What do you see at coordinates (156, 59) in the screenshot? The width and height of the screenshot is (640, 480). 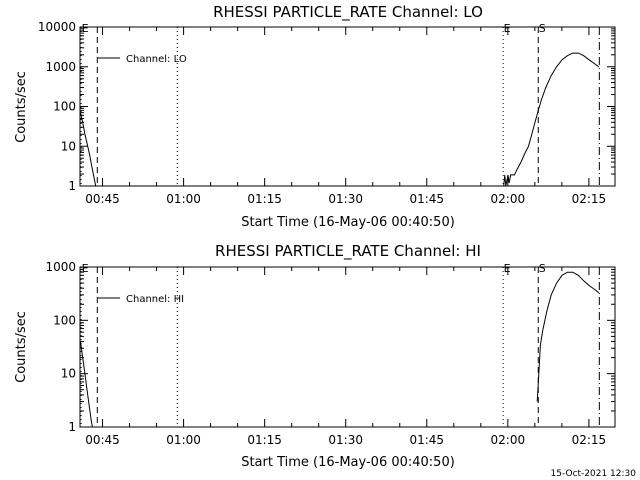 I see `legend-label: Channel: LO` at bounding box center [156, 59].